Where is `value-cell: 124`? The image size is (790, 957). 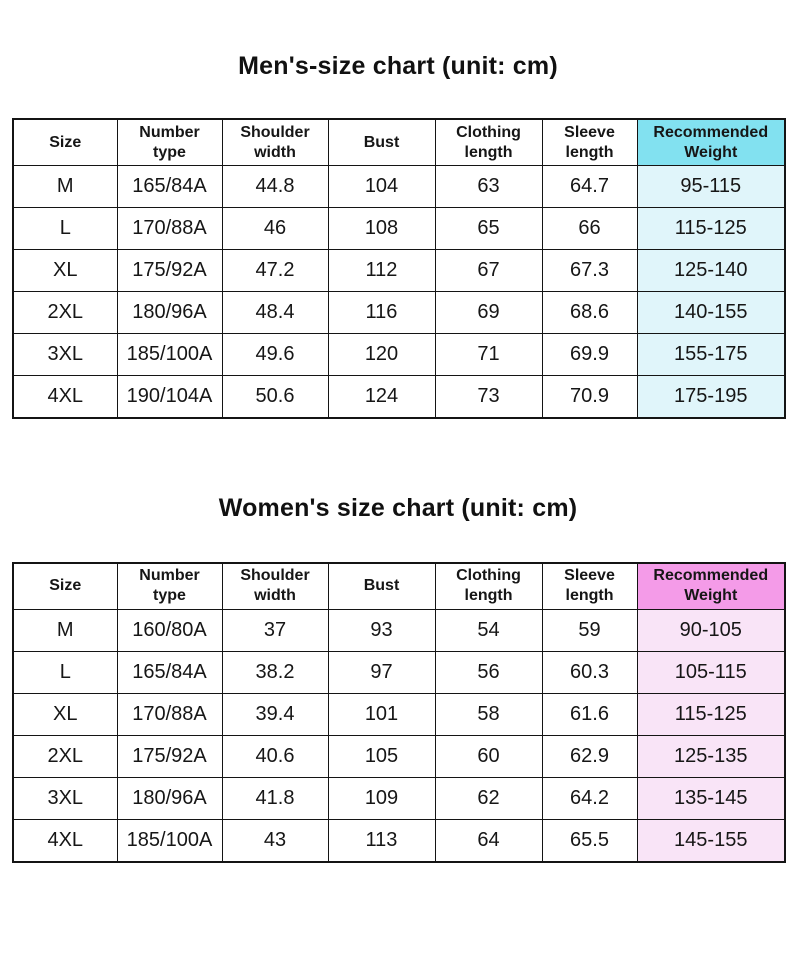
value-cell: 124 is located at coordinates (381, 397).